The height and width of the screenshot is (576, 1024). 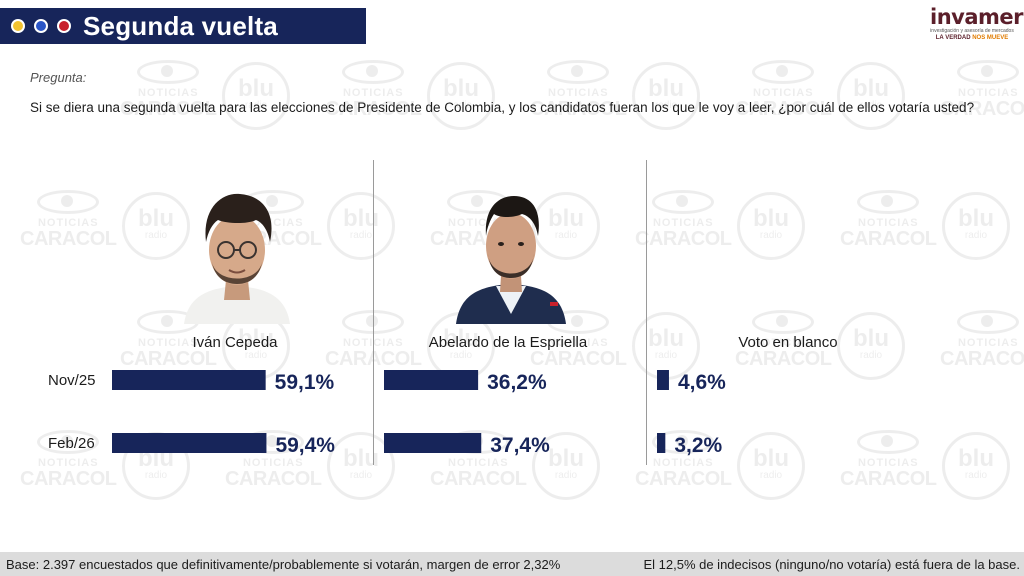 I want to click on bar-value-label: 59,4%, so click(x=305, y=445).